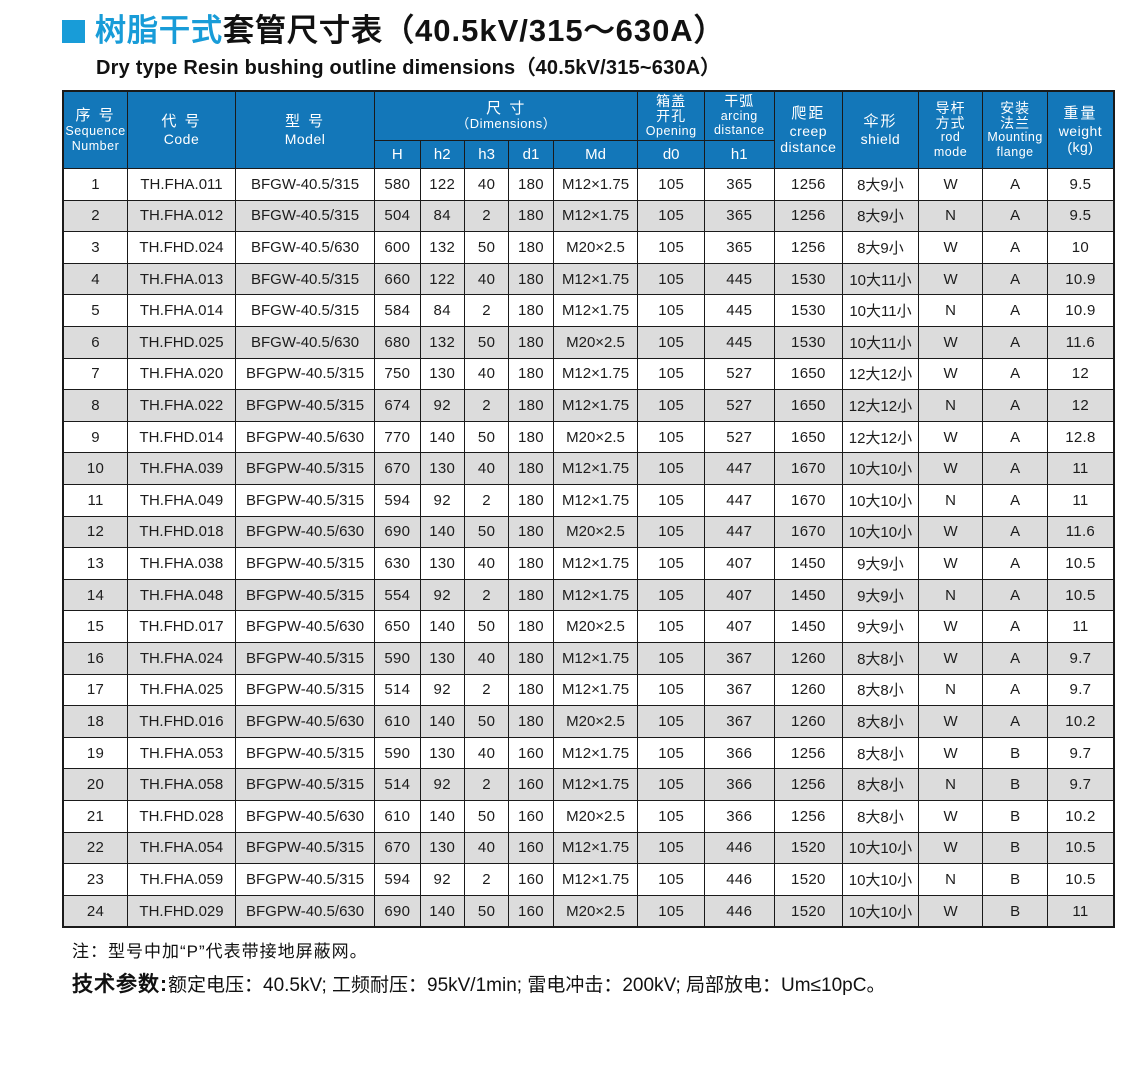 This screenshot has height=1067, width=1148. I want to click on cell-h1: 445, so click(739, 279).